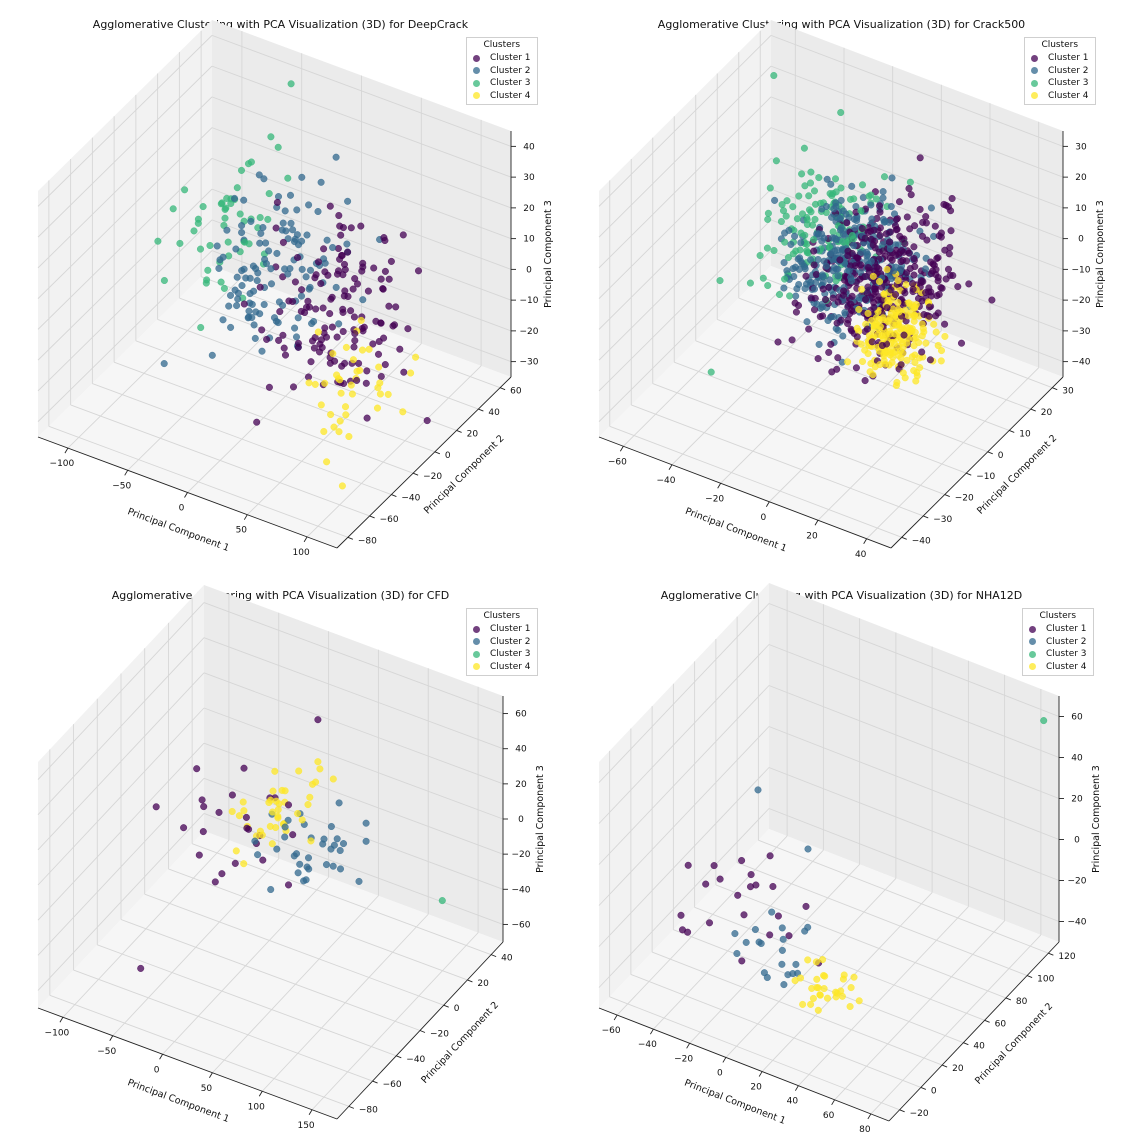  What do you see at coordinates (1034, 83) in the screenshot?
I see `legend-marker` at bounding box center [1034, 83].